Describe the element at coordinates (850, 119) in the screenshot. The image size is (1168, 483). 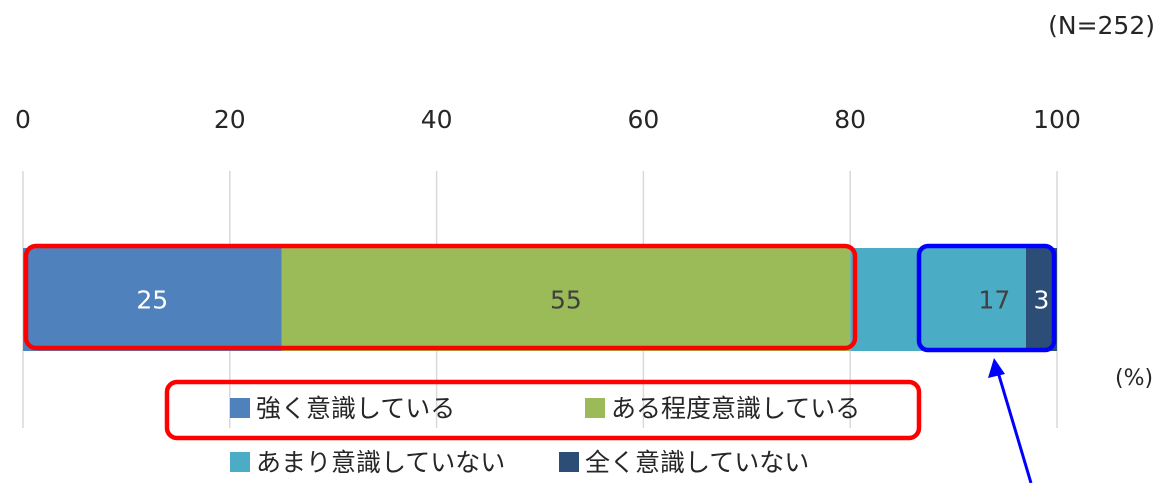
I see `x-tick-label: 80` at that location.